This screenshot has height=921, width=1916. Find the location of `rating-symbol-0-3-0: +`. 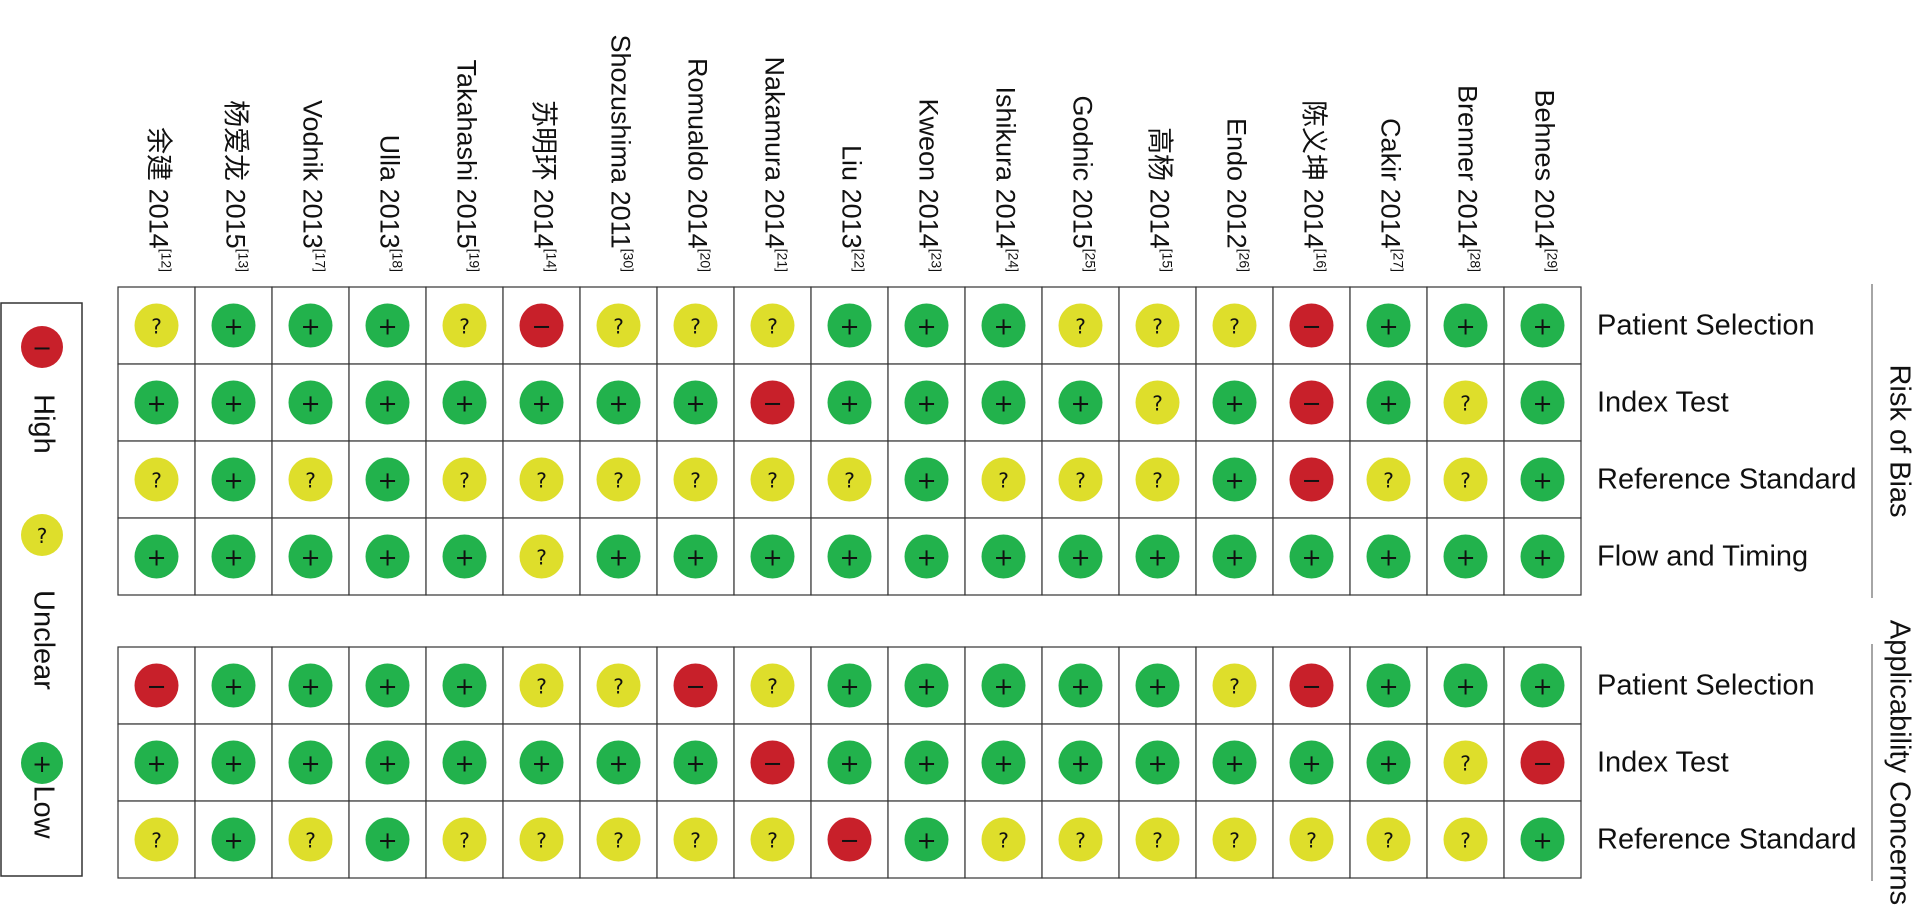

rating-symbol-0-3-0: + is located at coordinates (156, 558).